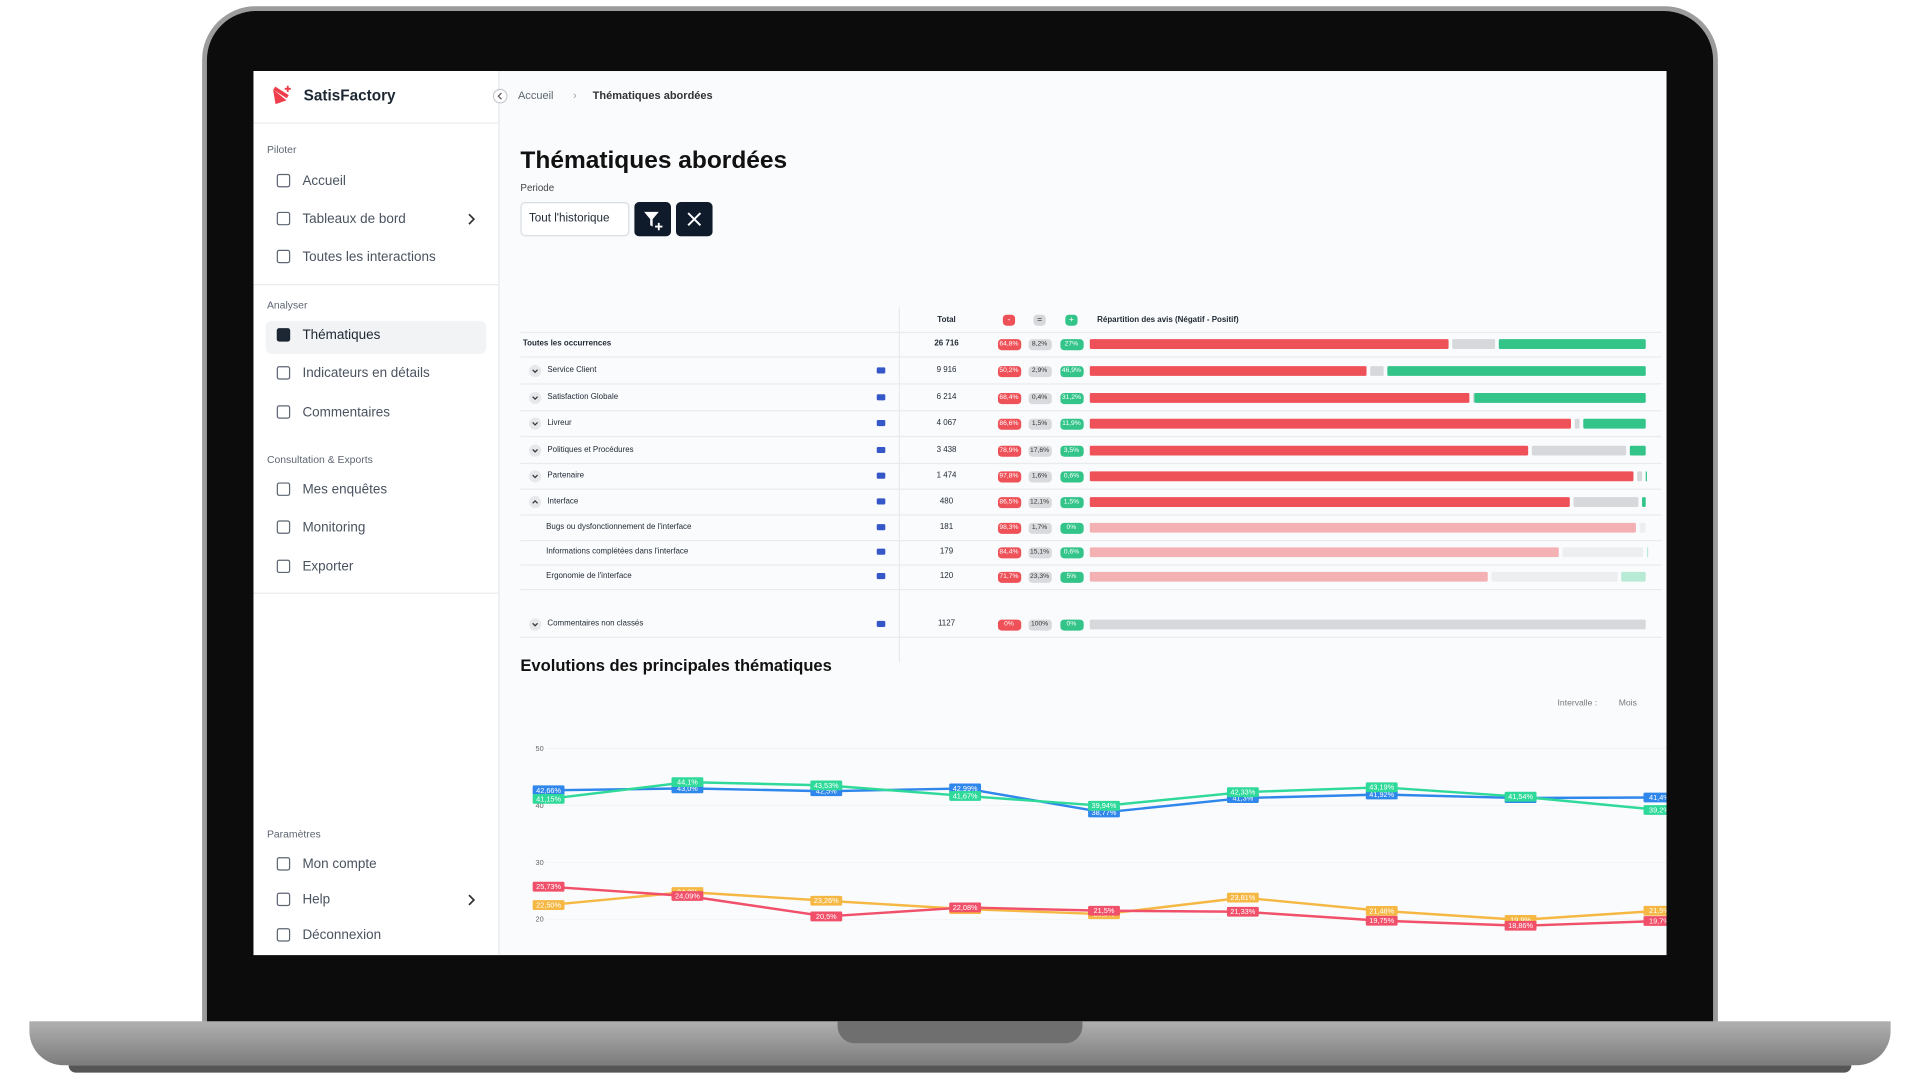  I want to click on nav-item: Tableaux de bord, so click(354, 219).